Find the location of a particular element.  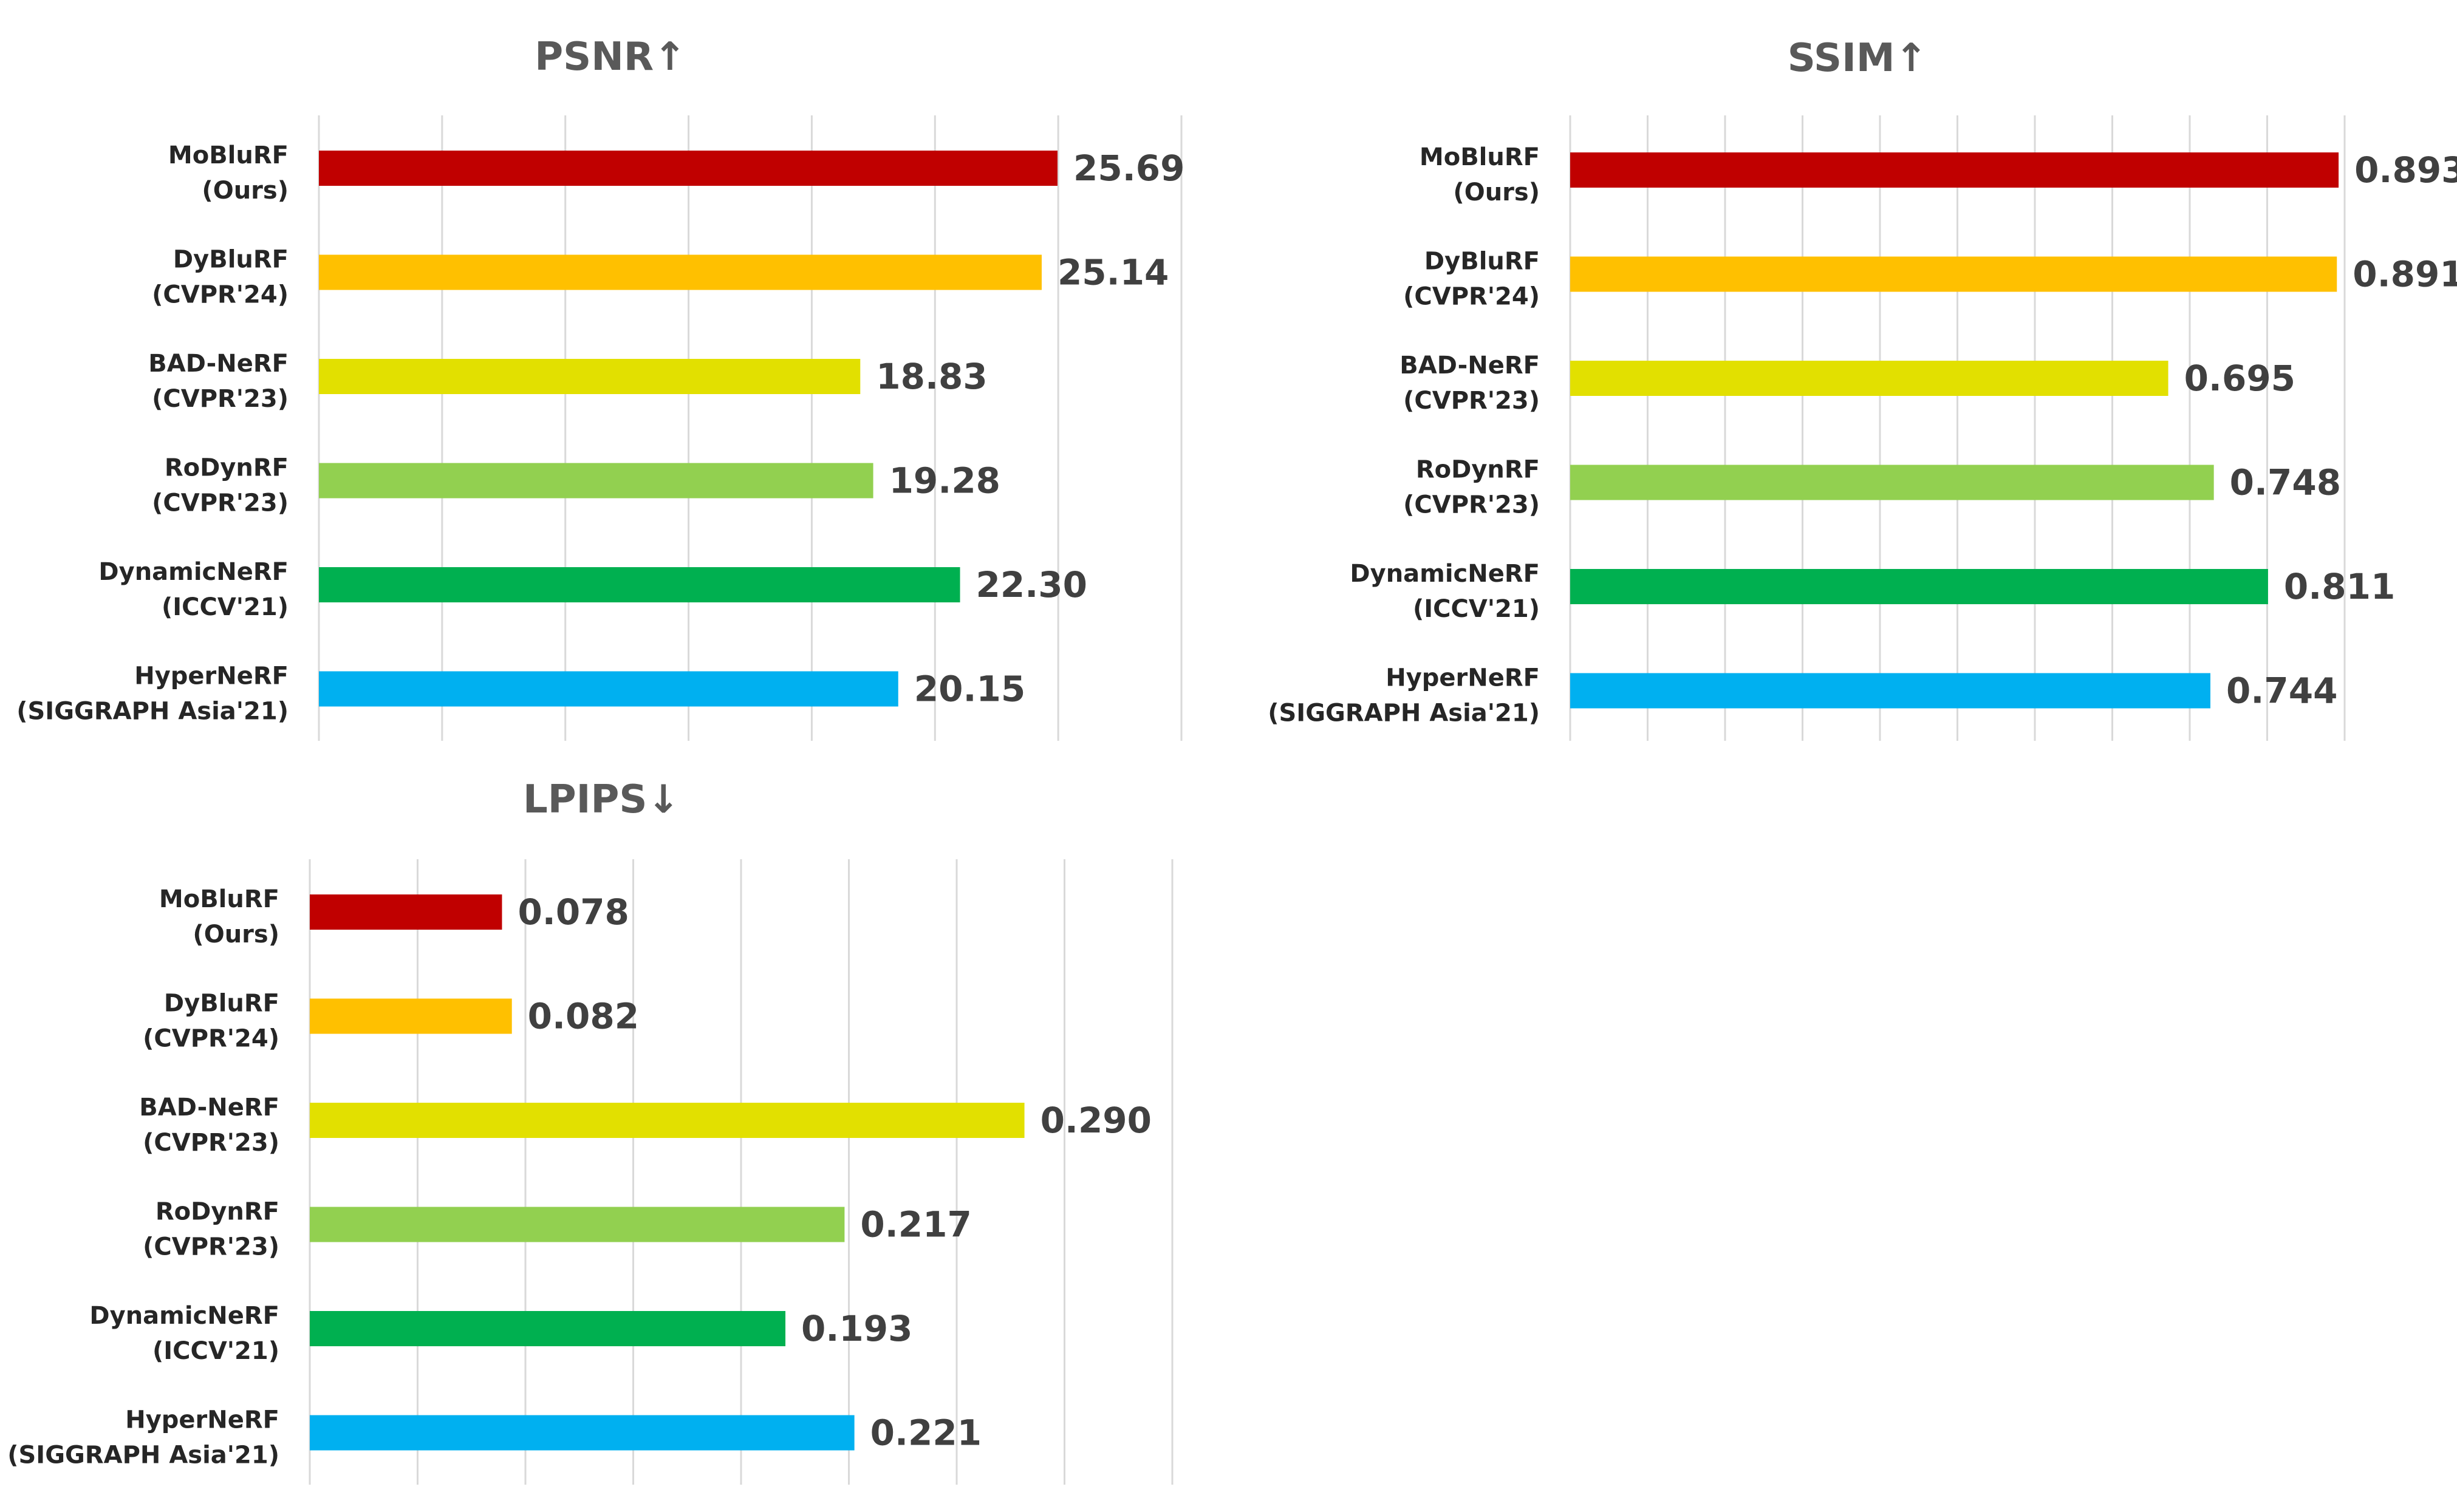

lpips-value-label: 0.217 is located at coordinates (916, 1224).